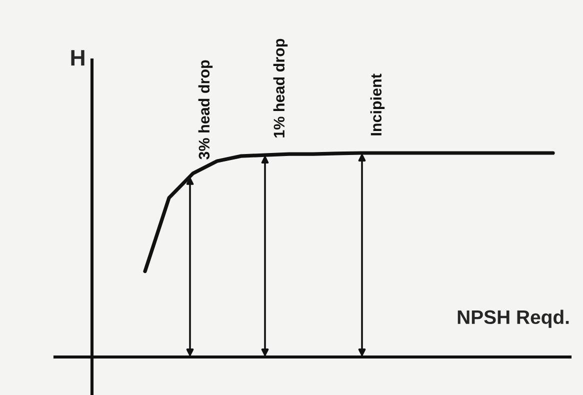 This screenshot has width=583, height=395. Describe the element at coordinates (205, 110) in the screenshot. I see `annotation: 3% head drop` at that location.